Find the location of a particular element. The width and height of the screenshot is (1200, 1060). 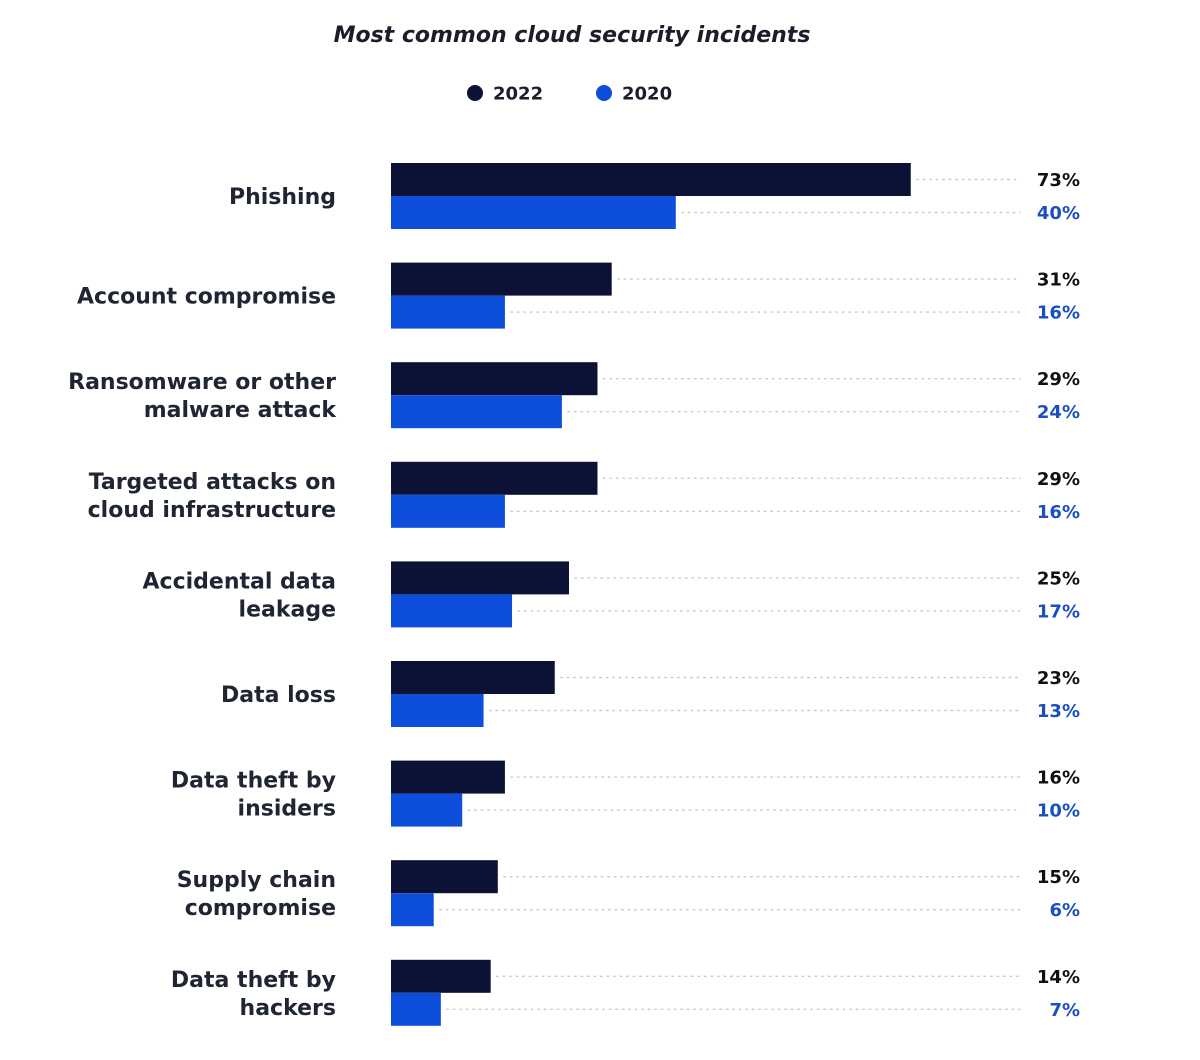

legend: 2022 2020 is located at coordinates (569, 94).